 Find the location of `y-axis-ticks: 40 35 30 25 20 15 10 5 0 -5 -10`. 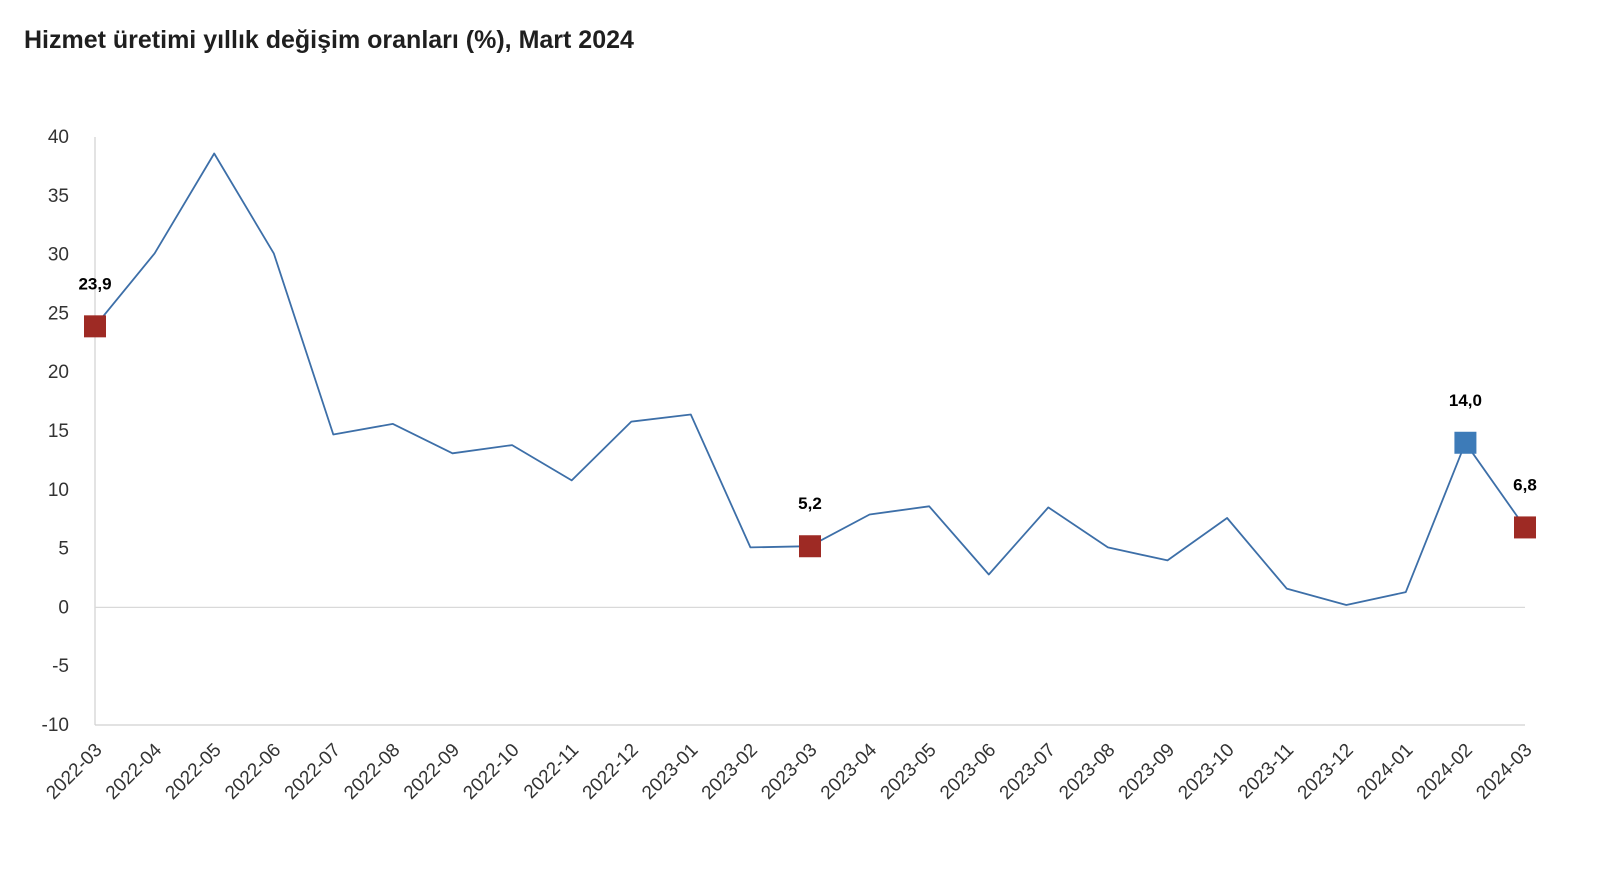

y-axis-ticks: 40 35 30 25 20 15 10 5 0 -5 -10 is located at coordinates (55, 431).